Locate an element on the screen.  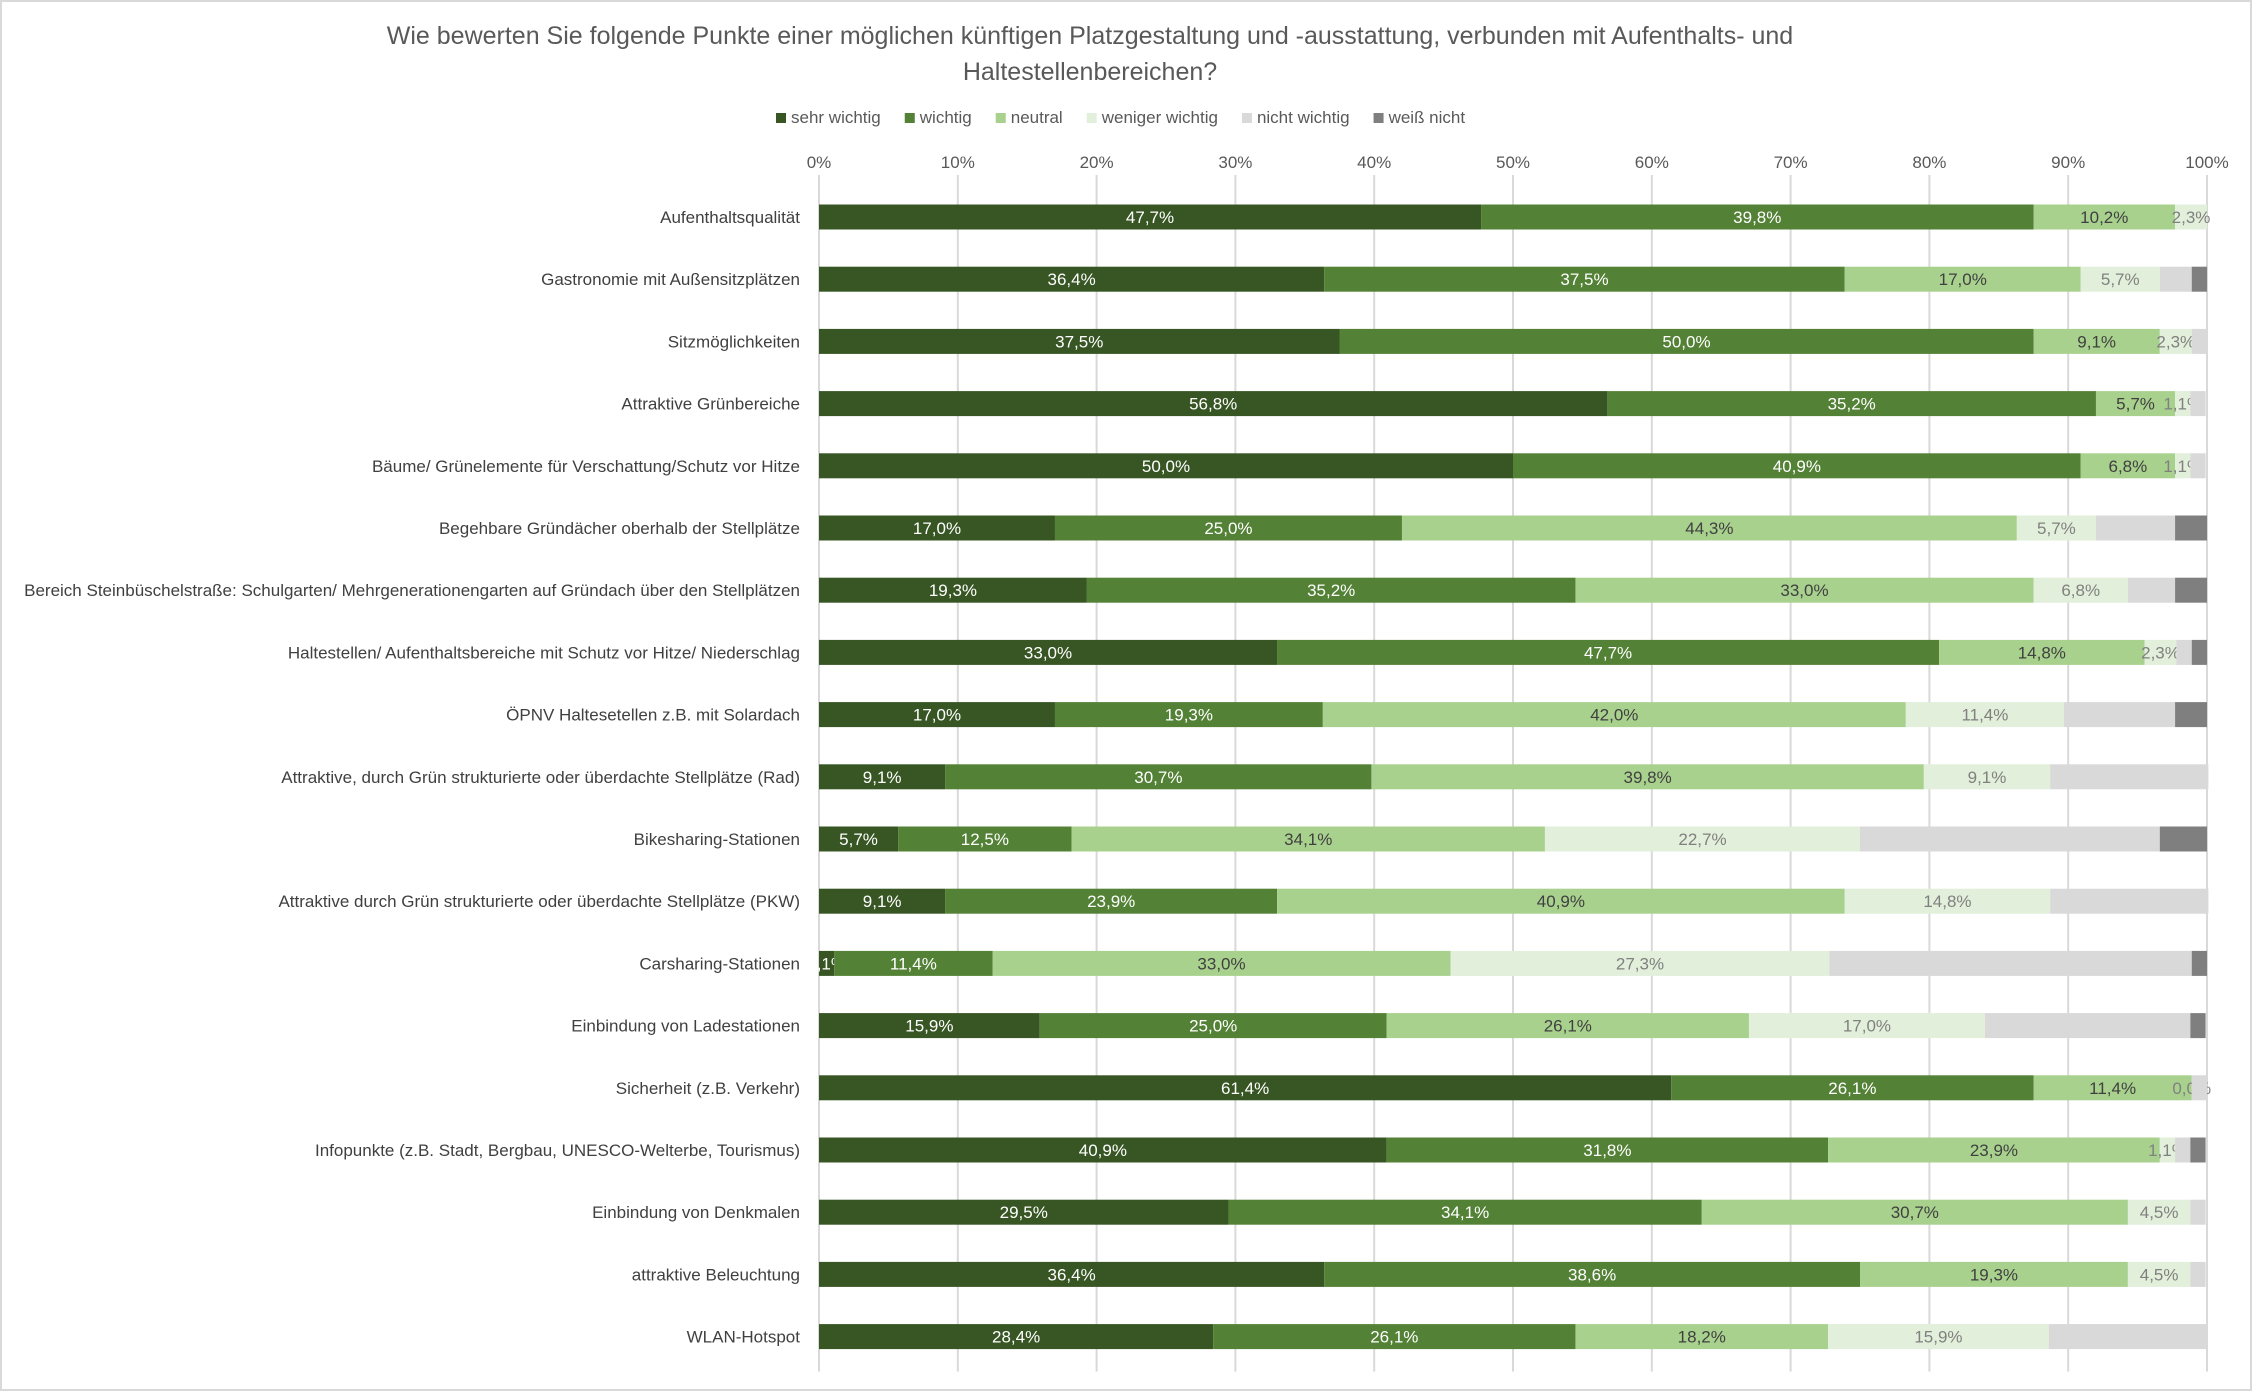
data-label: 28,4% is located at coordinates (1016, 1337).